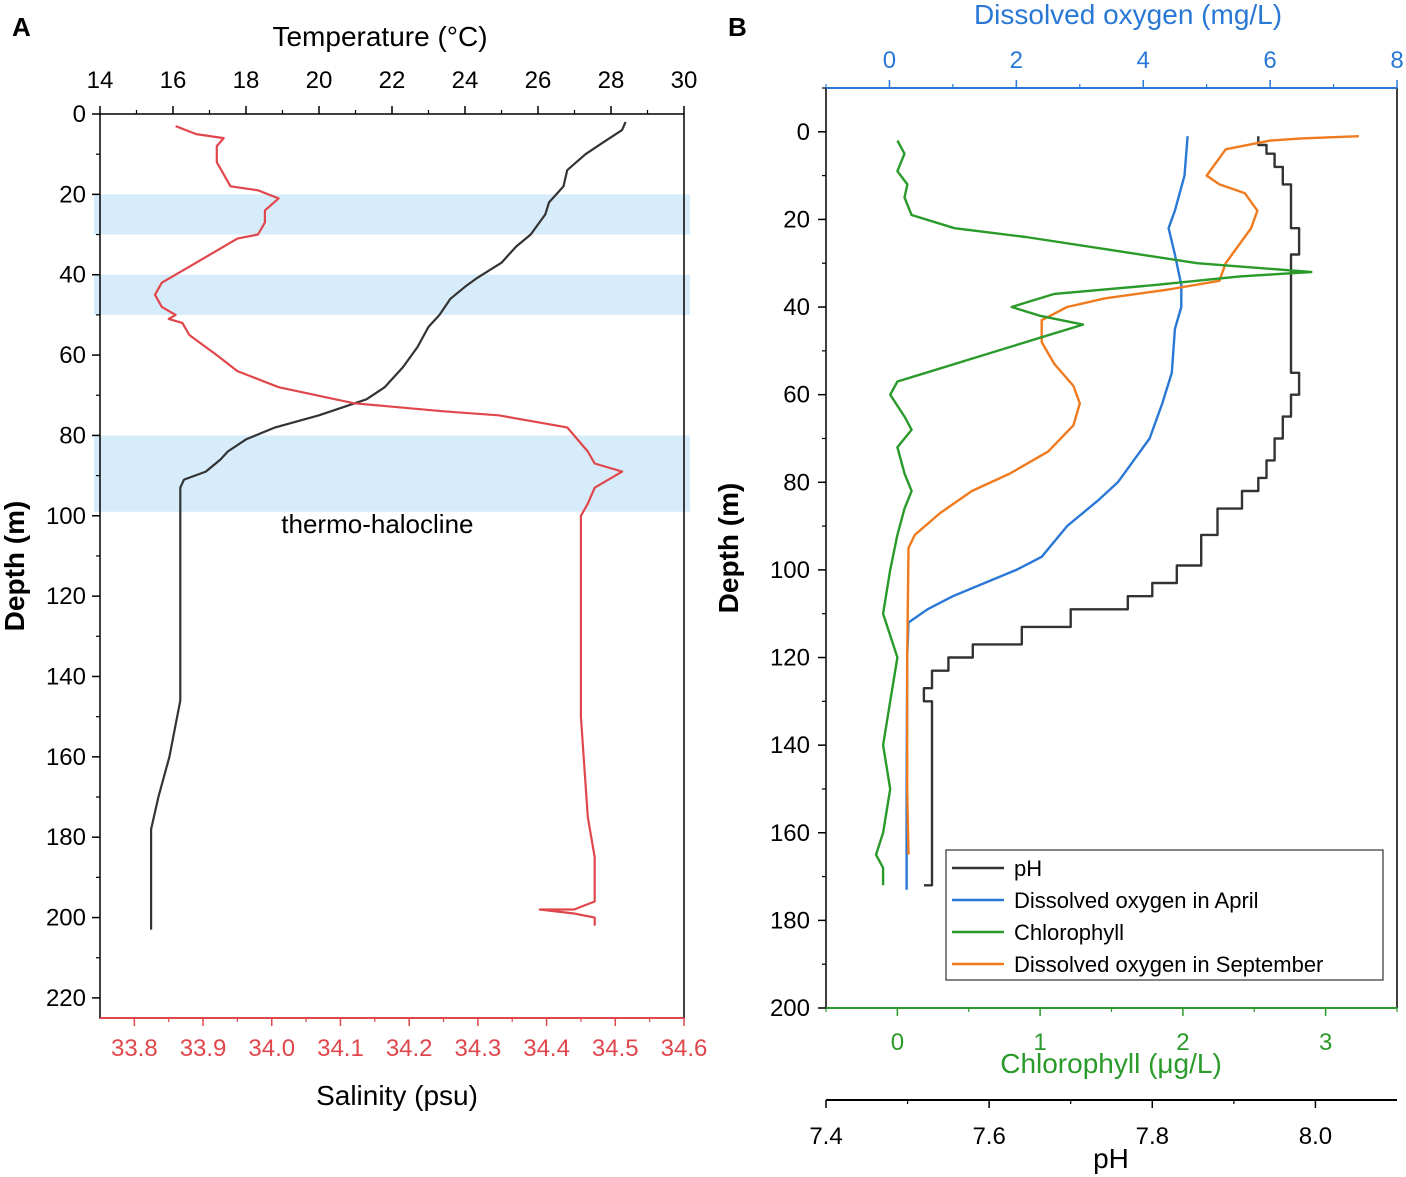  Describe the element at coordinates (340, 1048) in the screenshot. I see `salinity-tick-label: 34.1` at that location.